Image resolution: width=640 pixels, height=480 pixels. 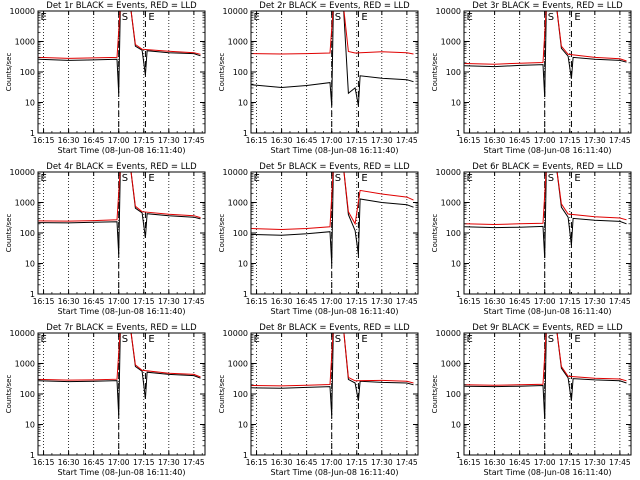 What do you see at coordinates (334, 167) in the screenshot?
I see `panel-title: Det 5r BLACK = Events, RED = LLD` at bounding box center [334, 167].